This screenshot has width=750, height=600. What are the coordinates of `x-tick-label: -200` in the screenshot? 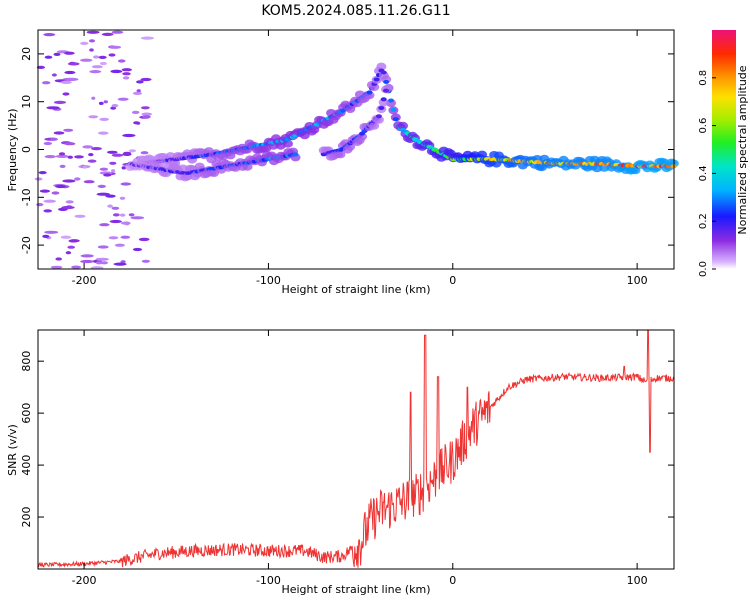 It's located at (84, 580).